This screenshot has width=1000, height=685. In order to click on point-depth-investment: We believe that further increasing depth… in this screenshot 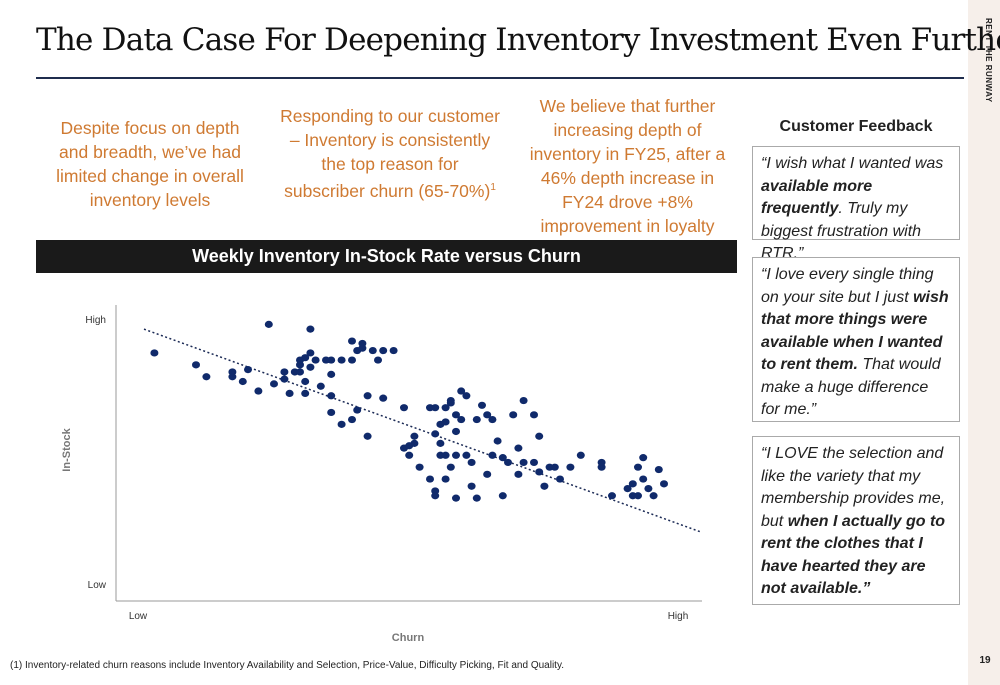, I will do `click(627, 166)`.